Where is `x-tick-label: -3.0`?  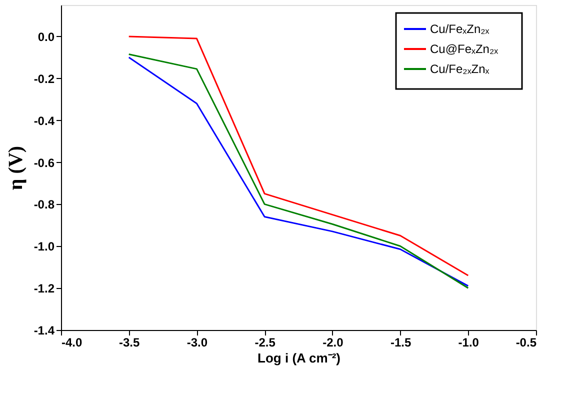 x-tick-label: -3.0 is located at coordinates (197, 343).